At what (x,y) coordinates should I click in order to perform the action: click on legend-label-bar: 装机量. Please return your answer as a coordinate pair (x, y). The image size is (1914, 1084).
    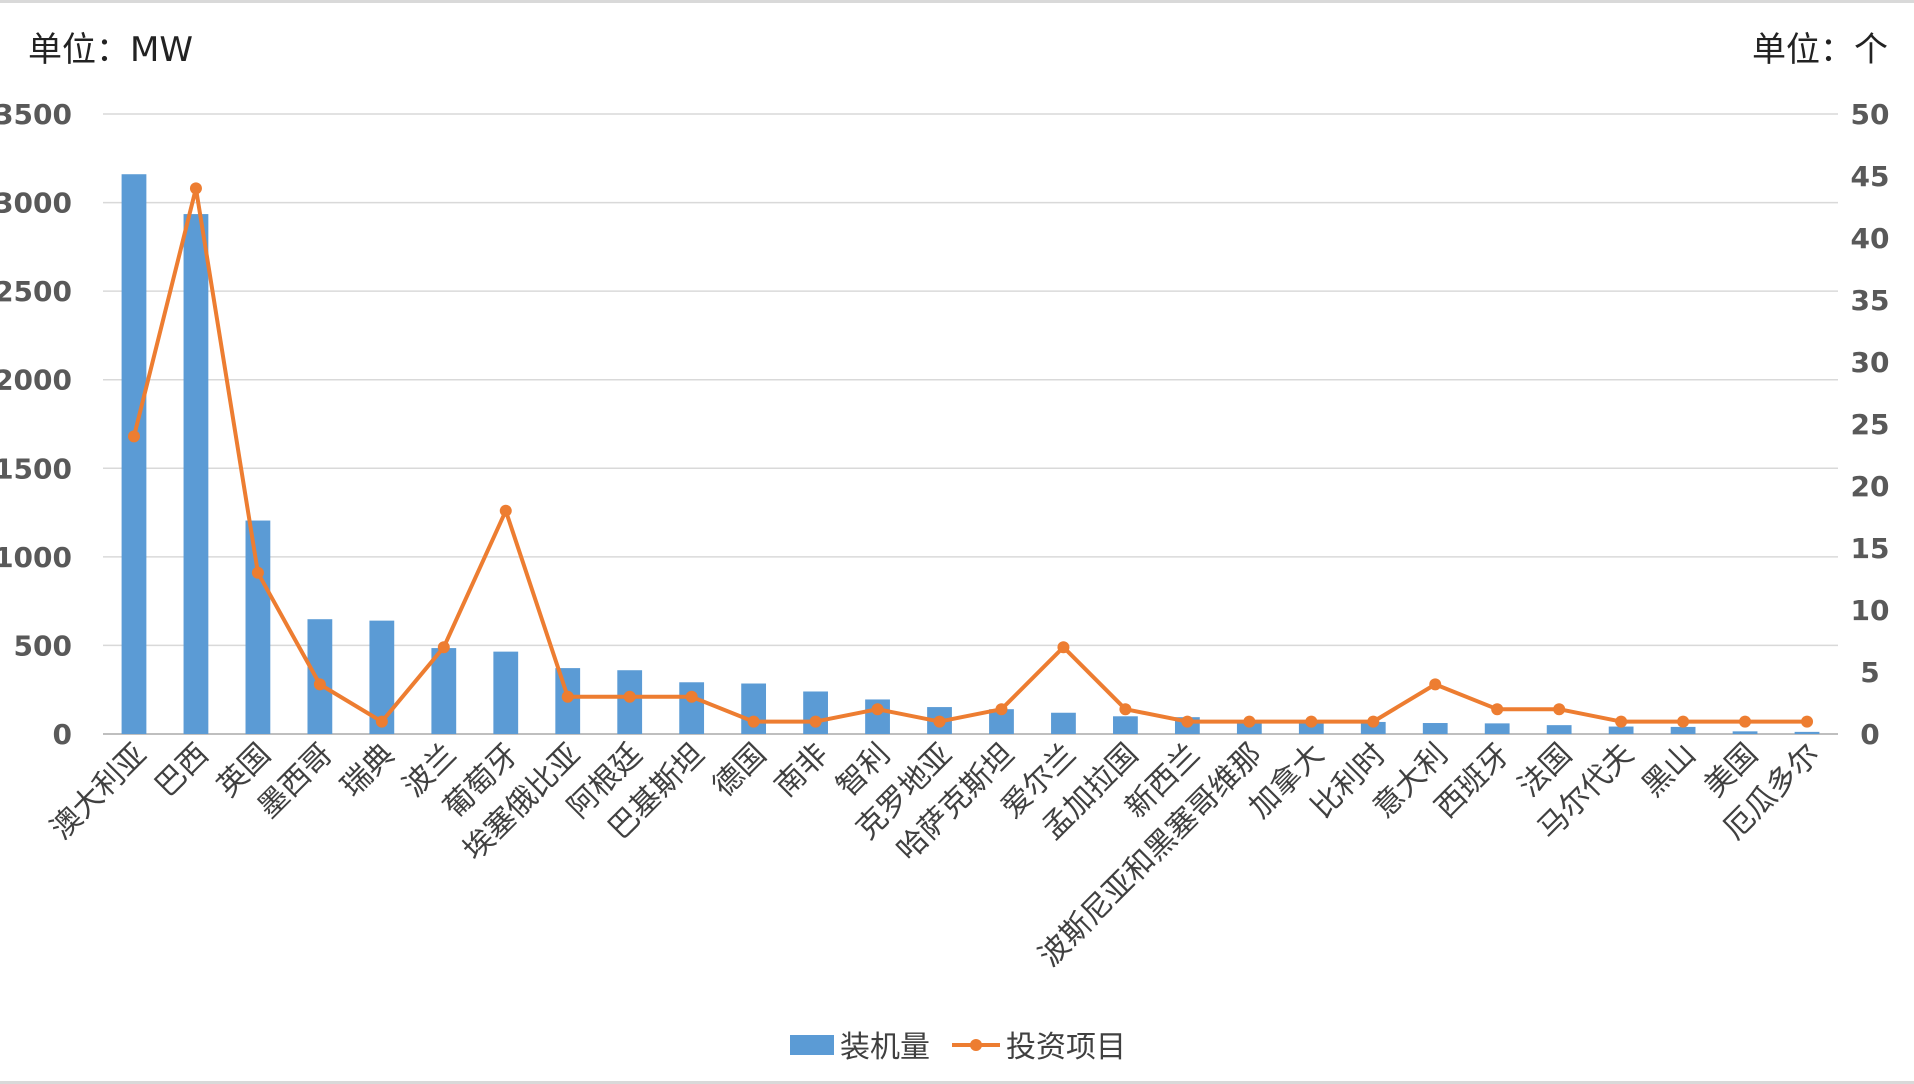
    Looking at the image, I should click on (885, 1047).